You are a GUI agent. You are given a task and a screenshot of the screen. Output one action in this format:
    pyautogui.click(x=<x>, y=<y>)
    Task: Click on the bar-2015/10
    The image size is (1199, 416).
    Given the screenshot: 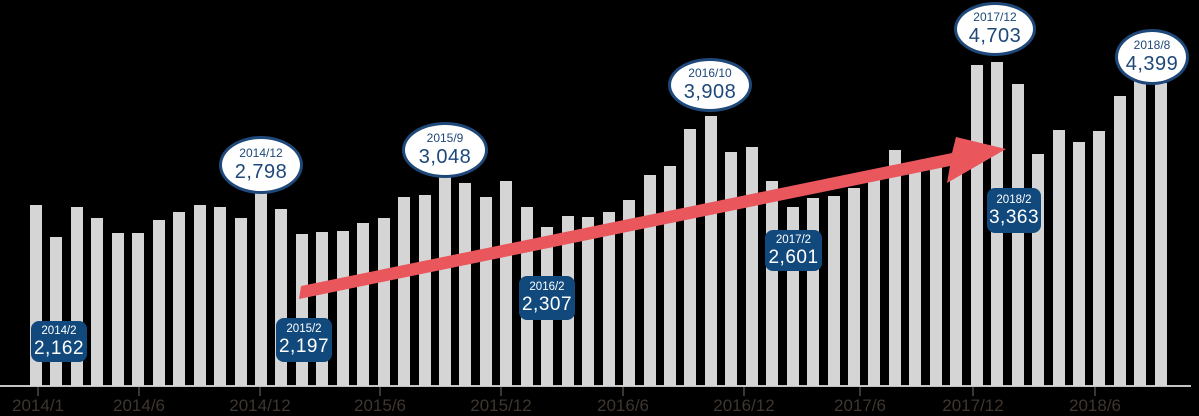 What is the action you would take?
    pyautogui.click(x=465, y=284)
    